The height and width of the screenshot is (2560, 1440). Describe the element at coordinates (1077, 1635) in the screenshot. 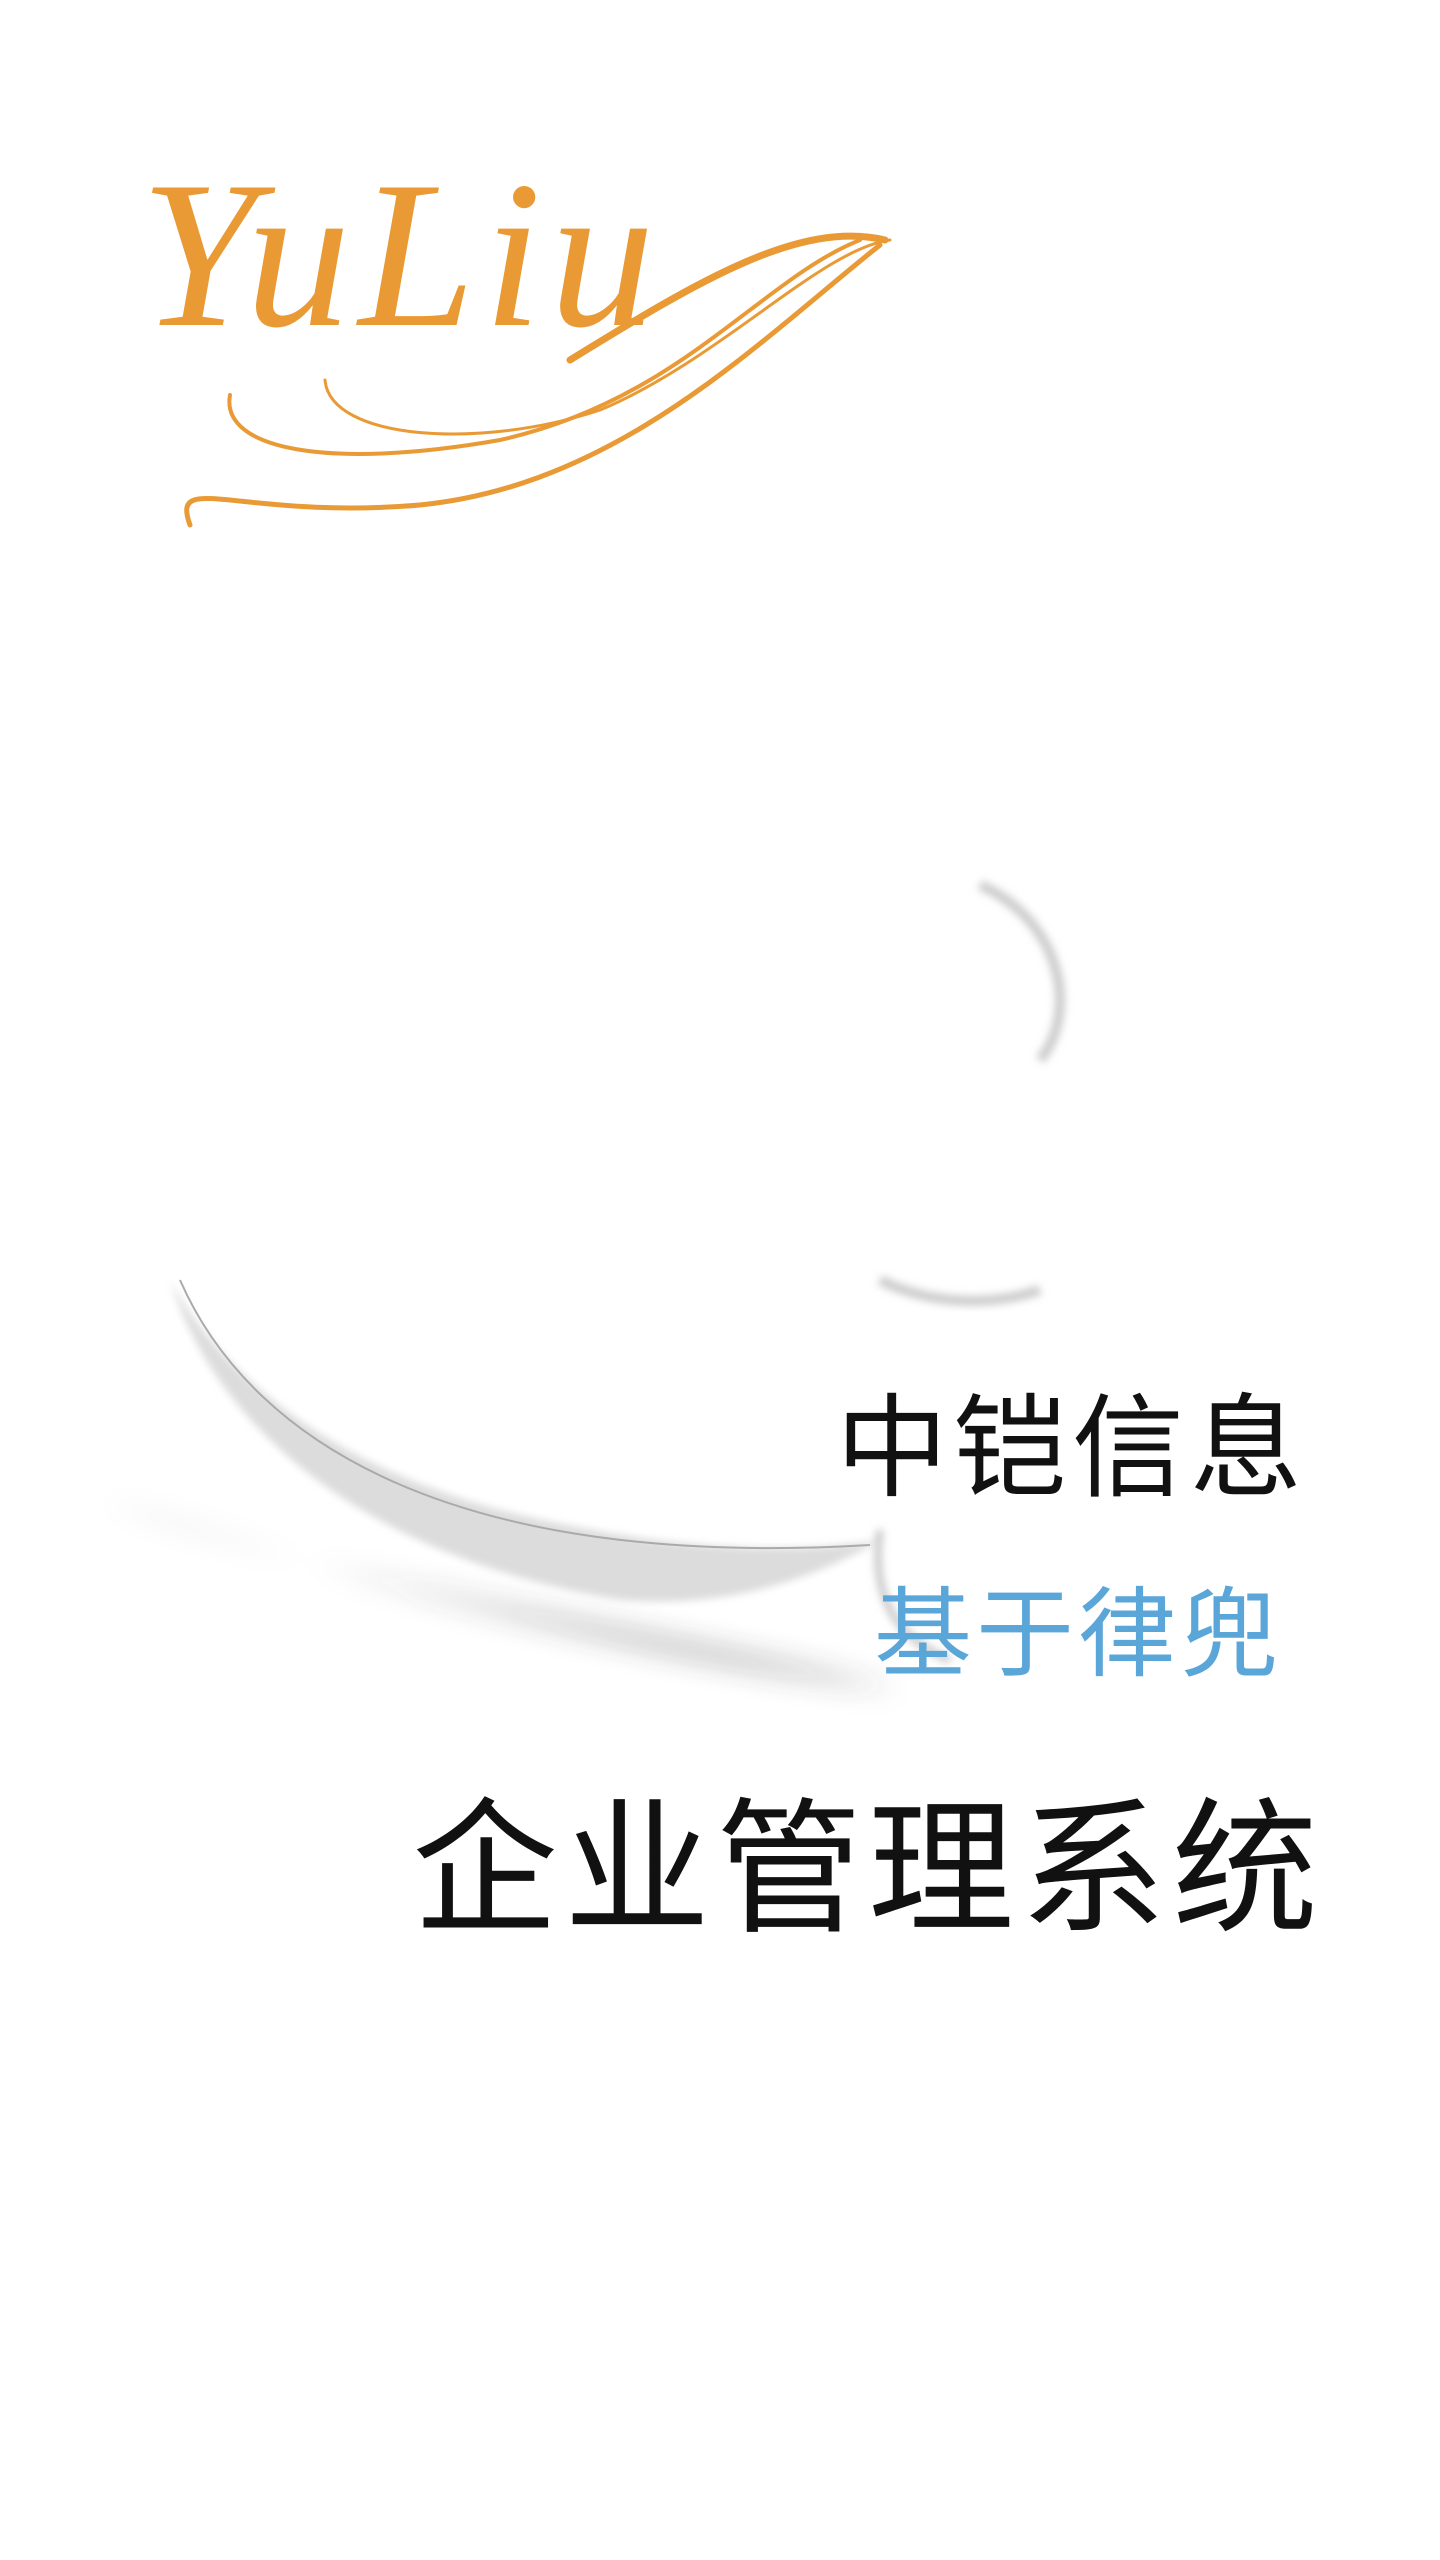

I see `subtitle: 基于律兜` at that location.